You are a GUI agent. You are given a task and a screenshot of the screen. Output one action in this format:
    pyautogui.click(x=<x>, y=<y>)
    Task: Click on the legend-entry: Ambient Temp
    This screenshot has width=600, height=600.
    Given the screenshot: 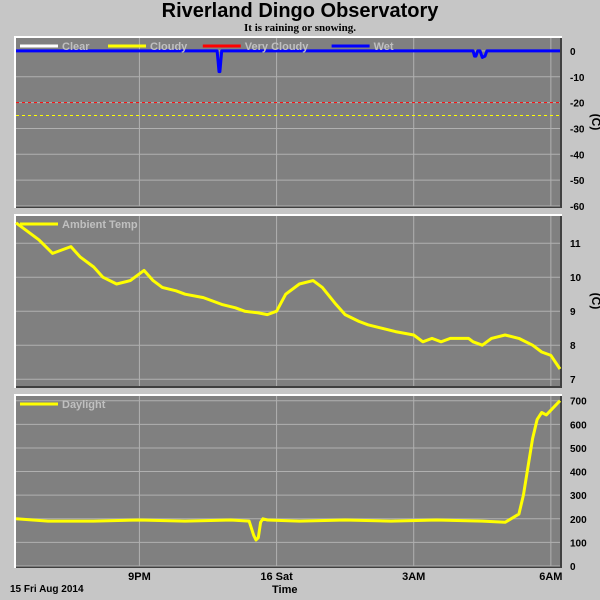 What is the action you would take?
    pyautogui.click(x=100, y=225)
    